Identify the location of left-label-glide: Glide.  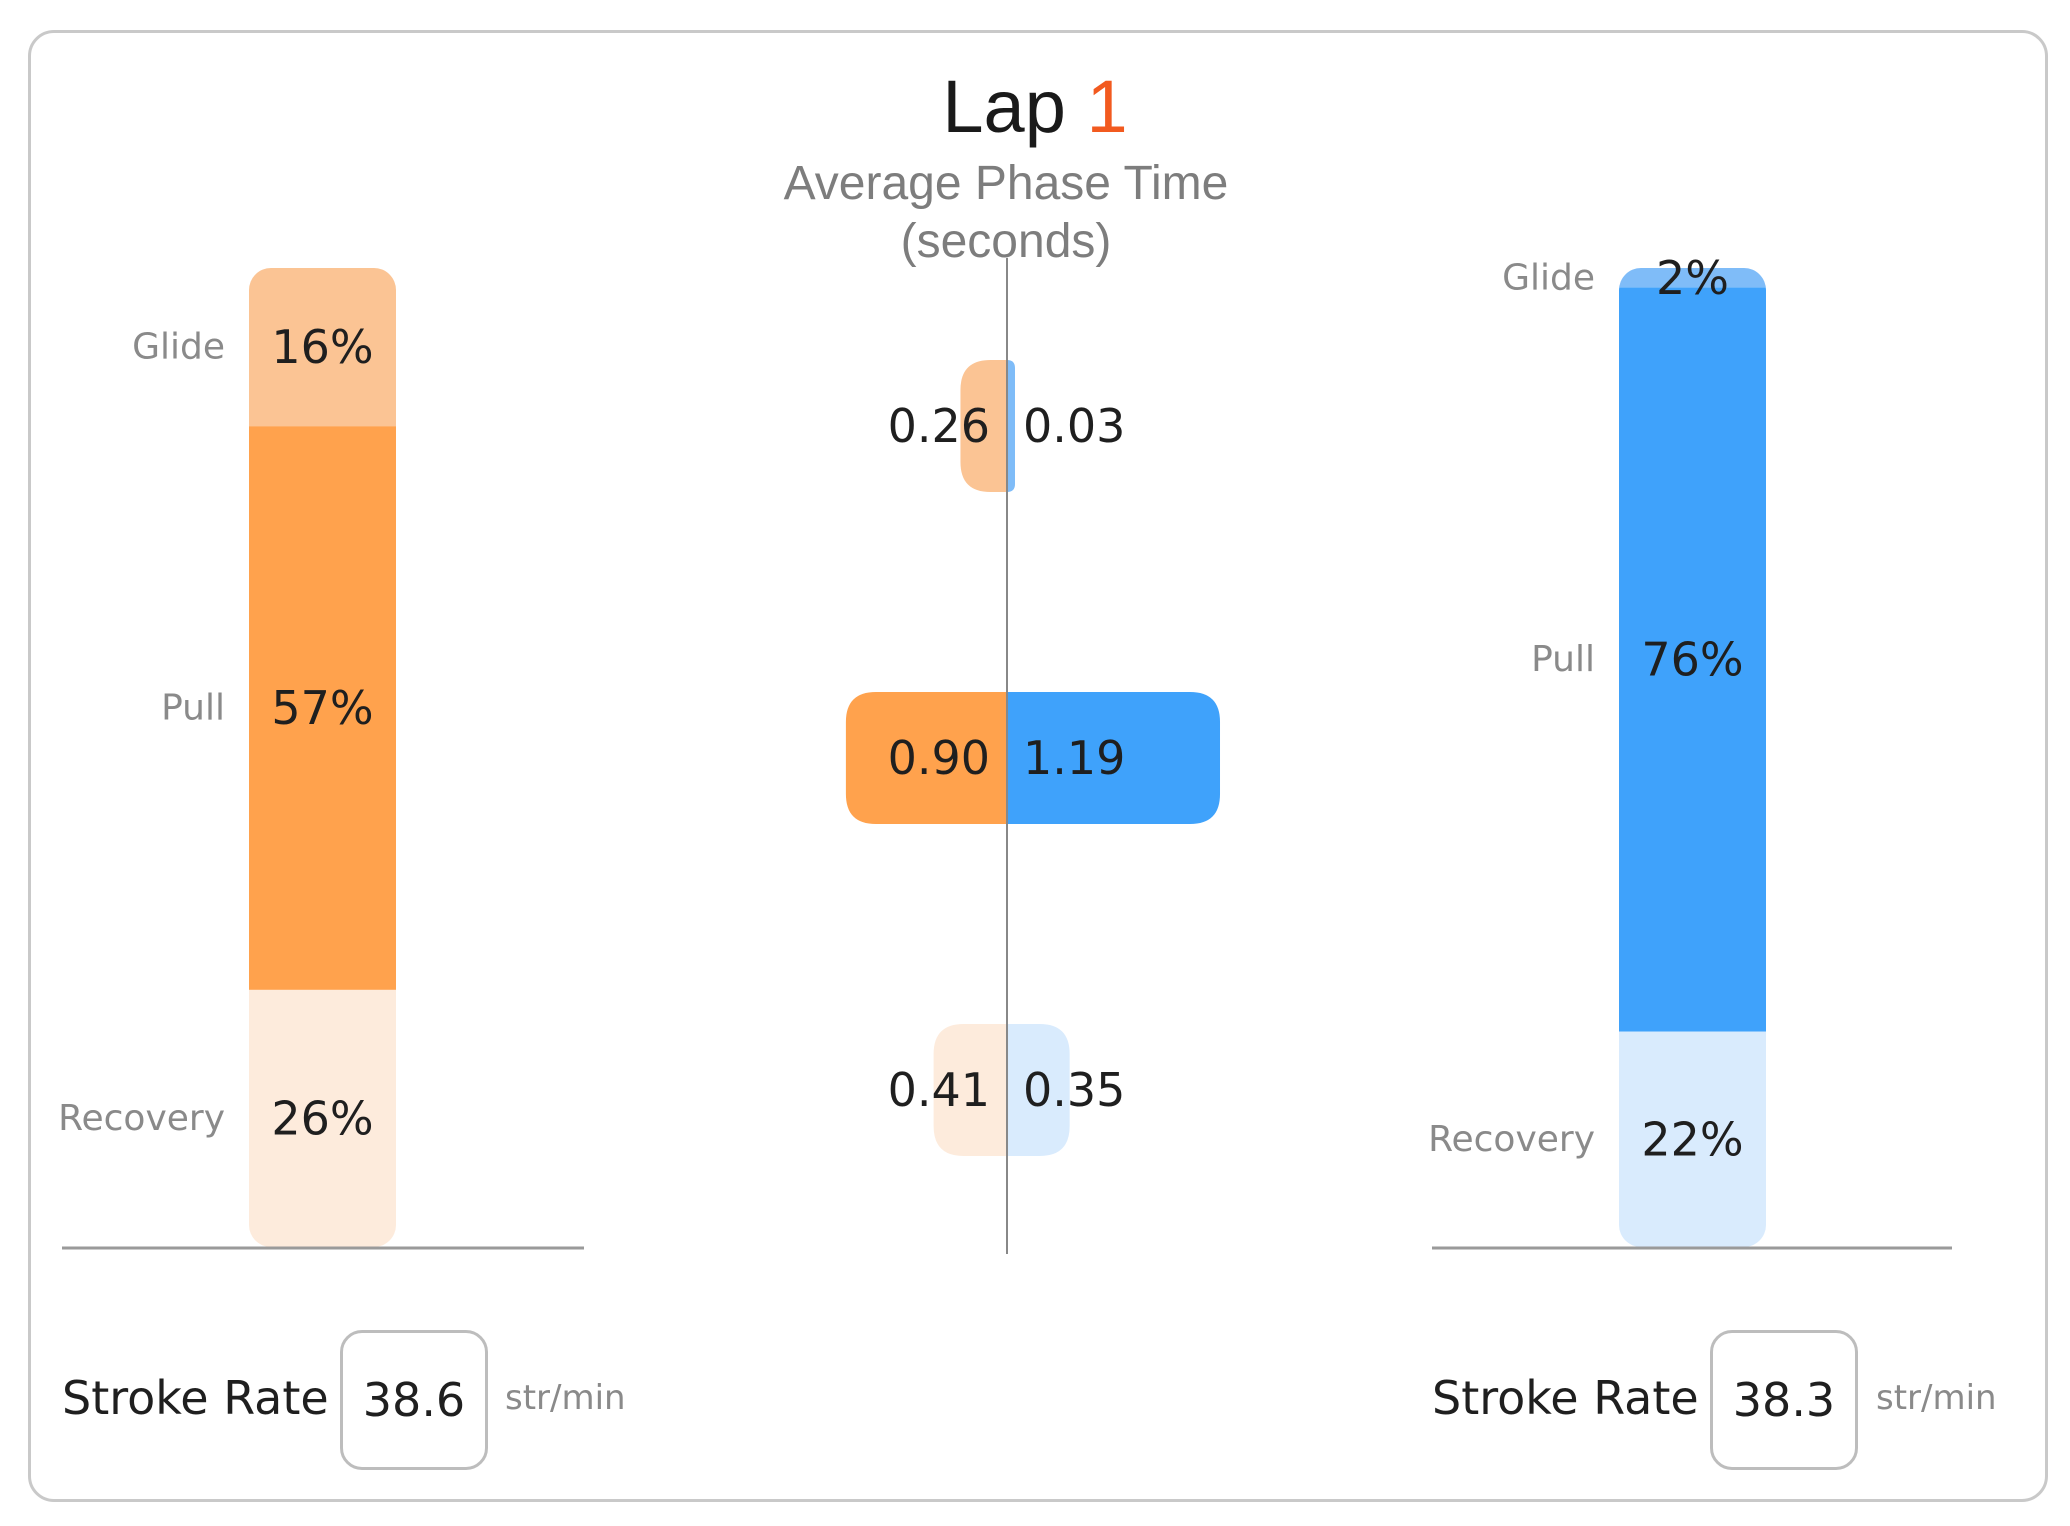
(178, 347).